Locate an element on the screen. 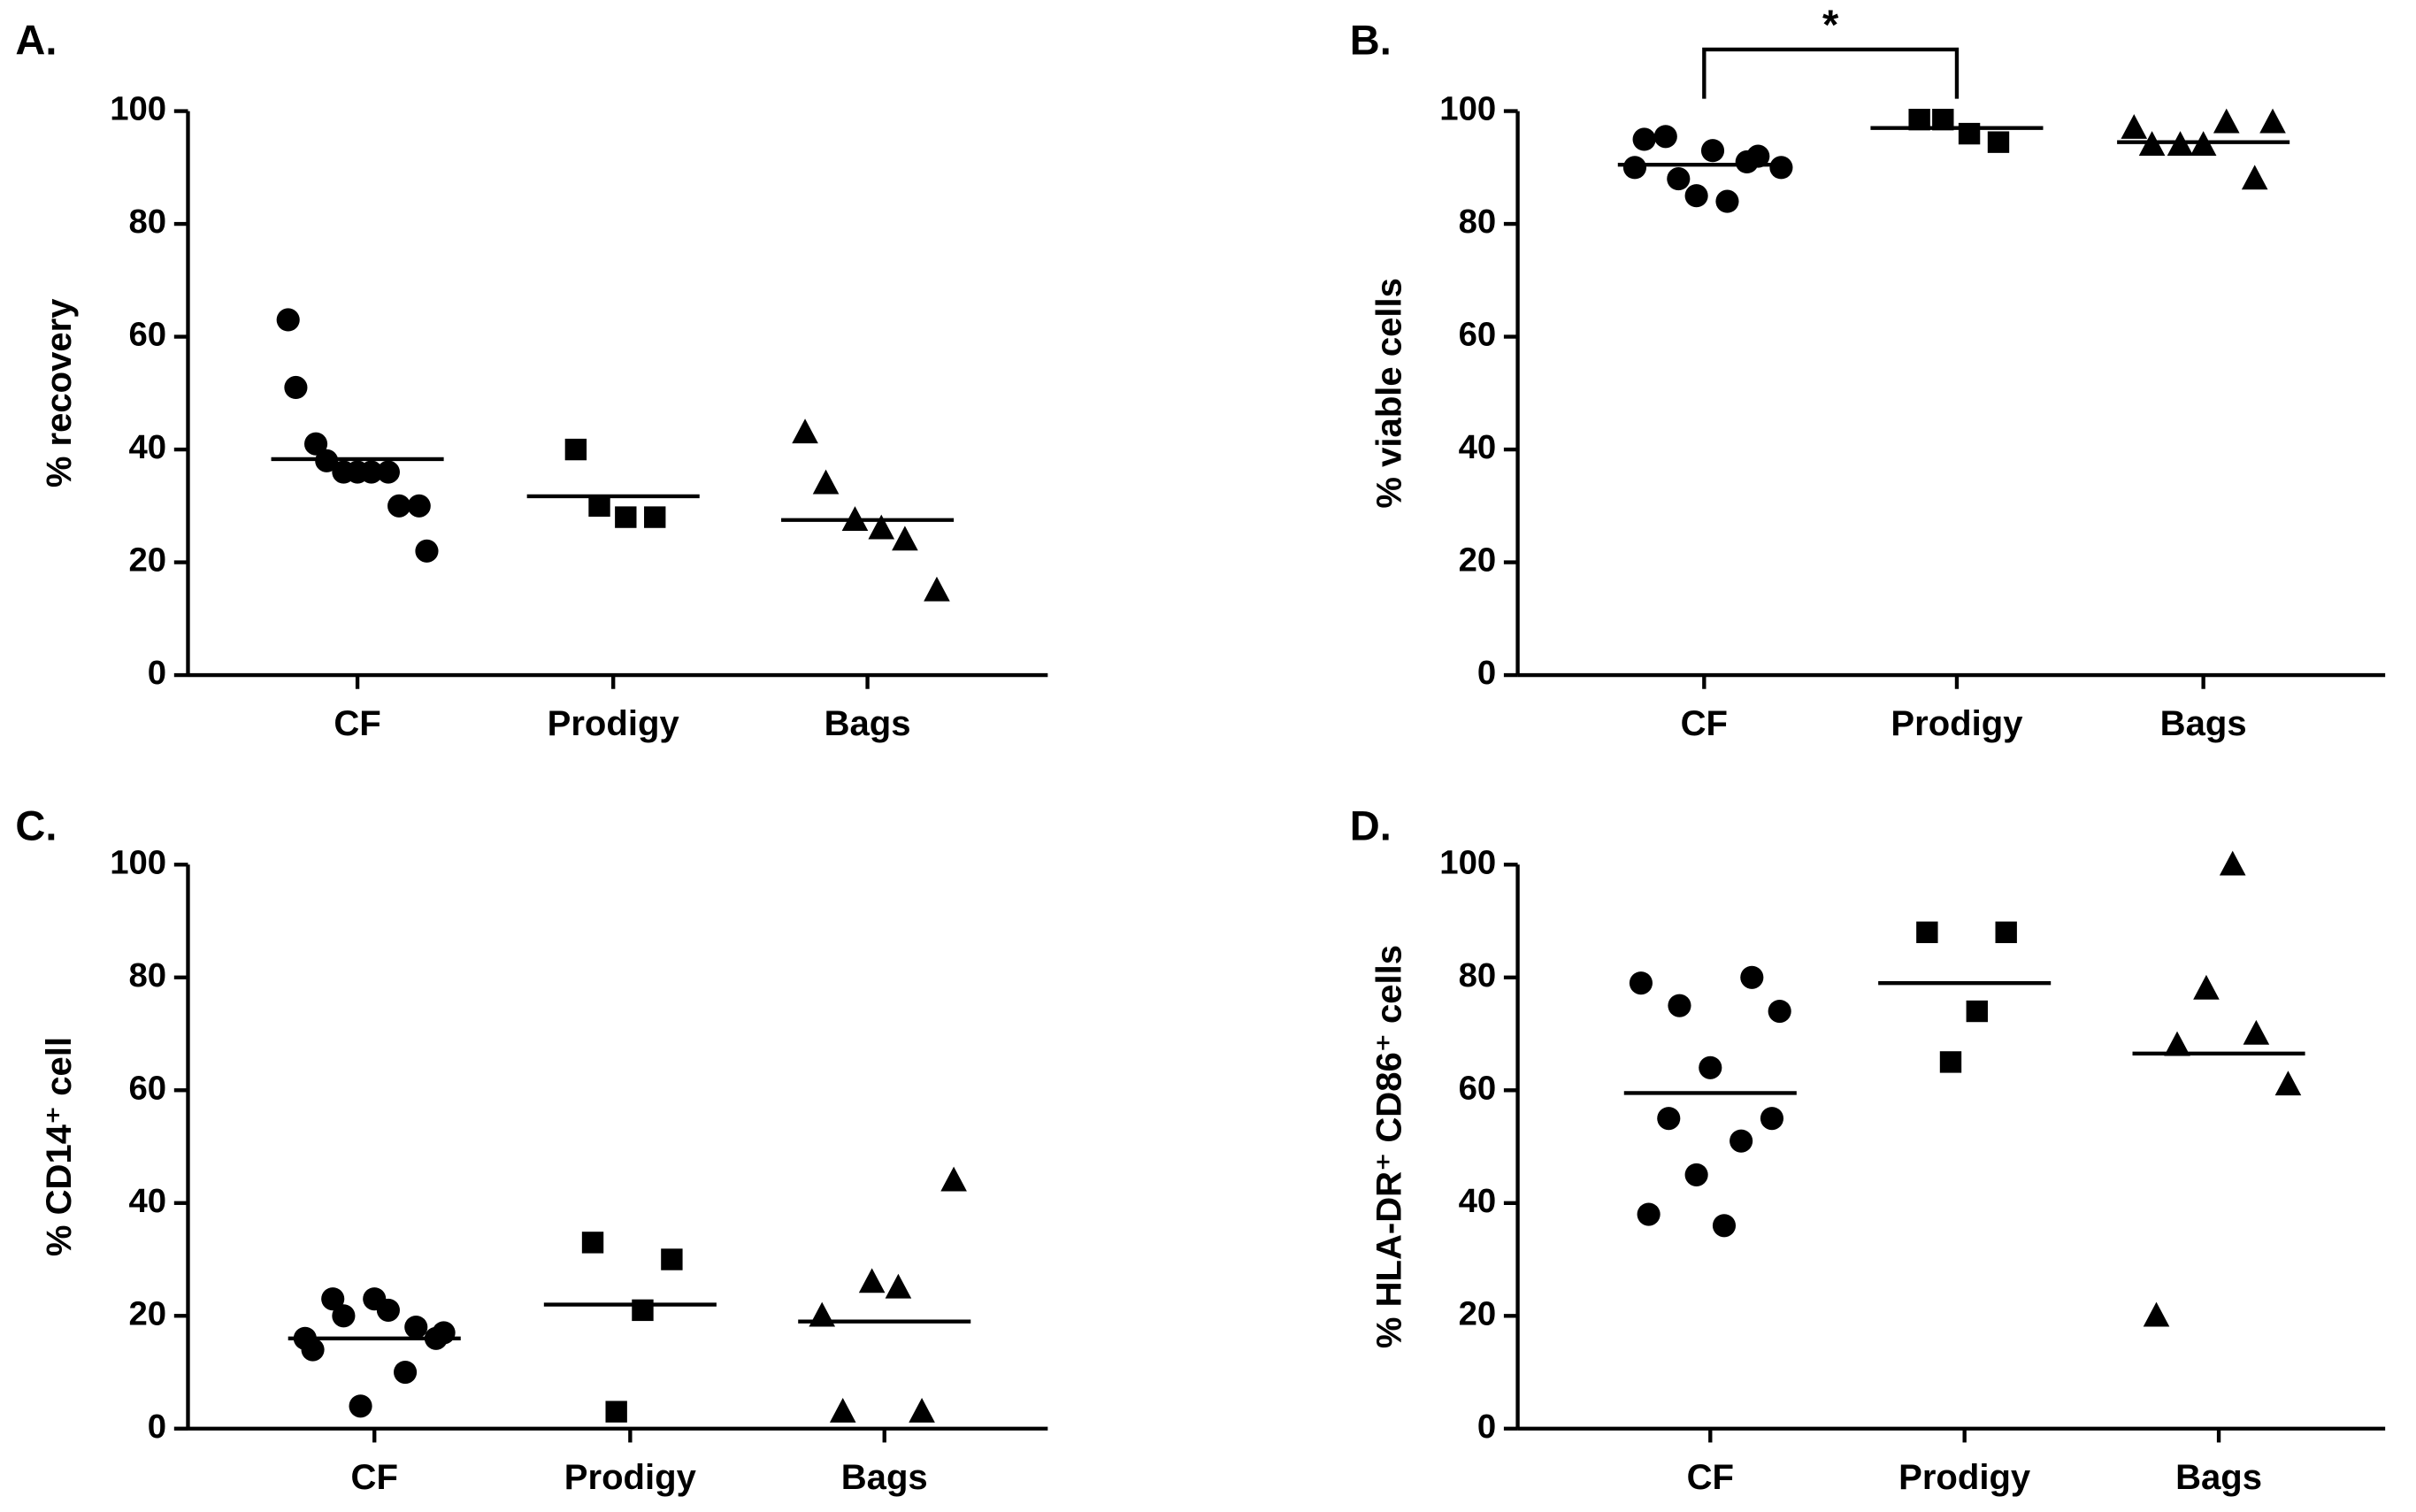 The width and height of the screenshot is (2416, 1512). significance-bracket is located at coordinates (1831, 73).